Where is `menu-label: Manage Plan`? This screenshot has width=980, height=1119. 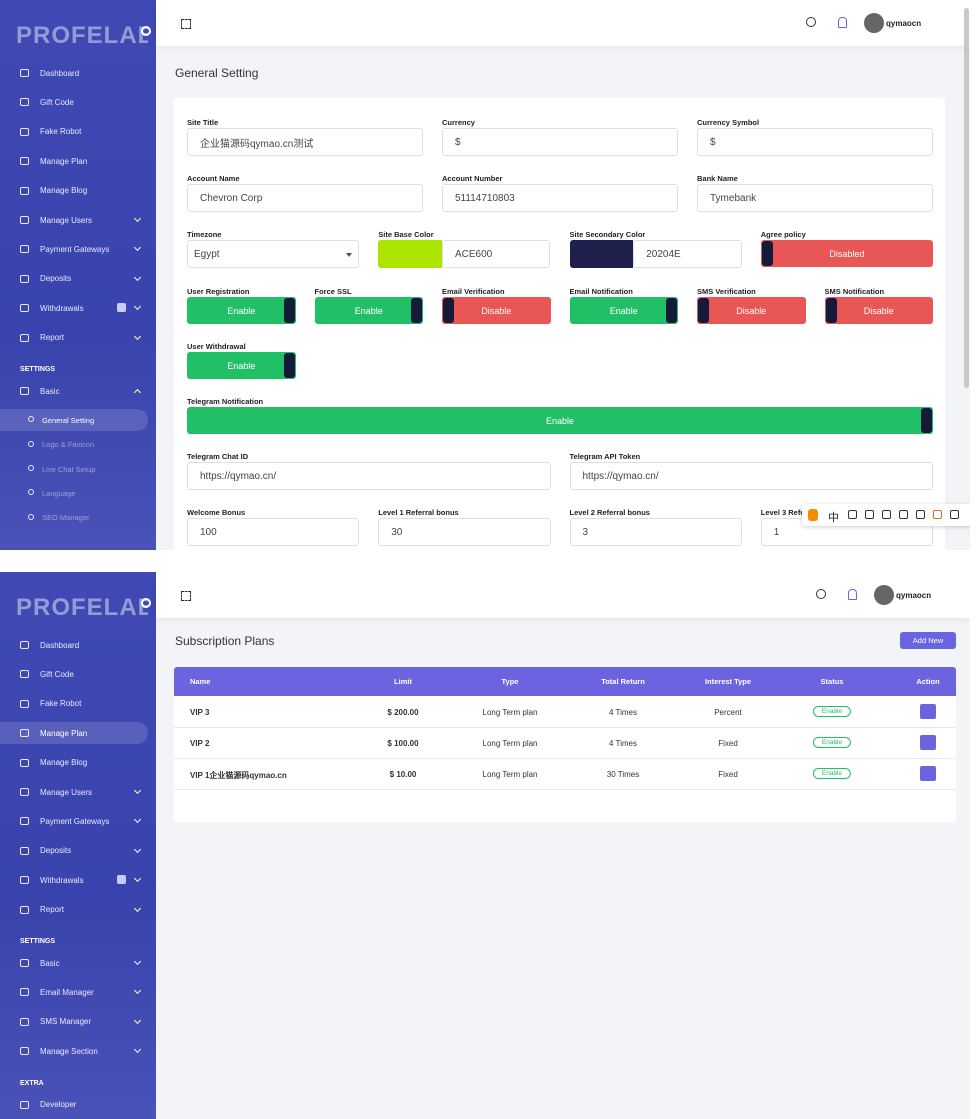 menu-label: Manage Plan is located at coordinates (64, 161).